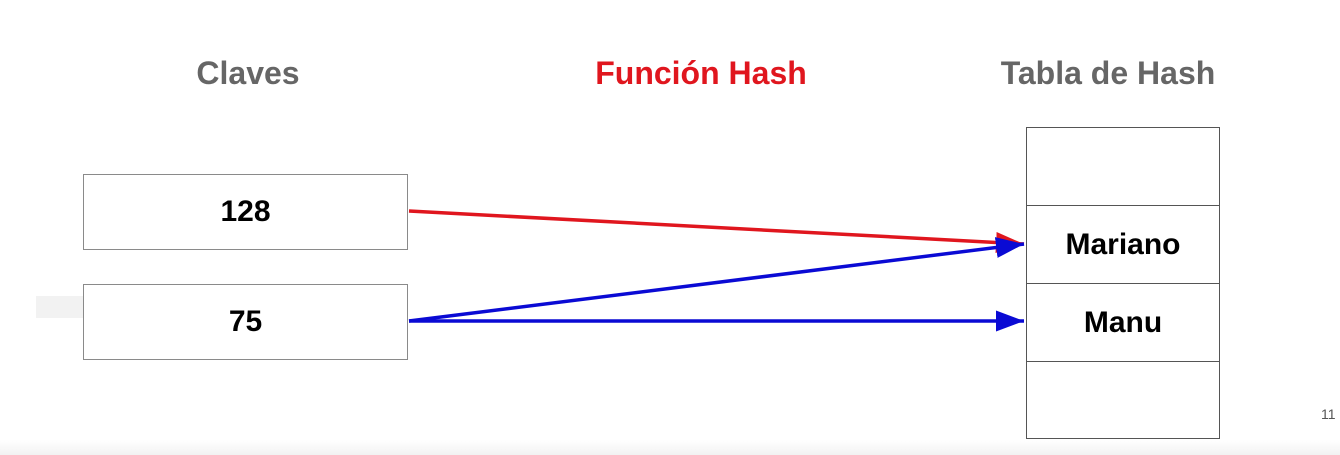 Image resolution: width=1340 pixels, height=455 pixels. I want to click on background-smudge, so click(67, 307).